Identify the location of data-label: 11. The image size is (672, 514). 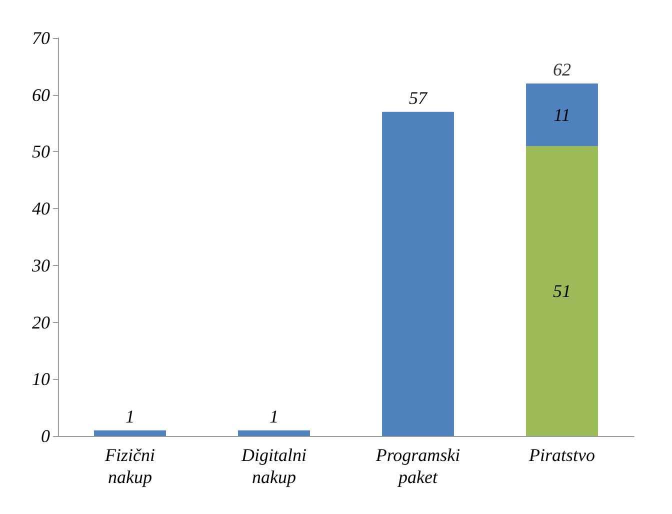
(562, 114).